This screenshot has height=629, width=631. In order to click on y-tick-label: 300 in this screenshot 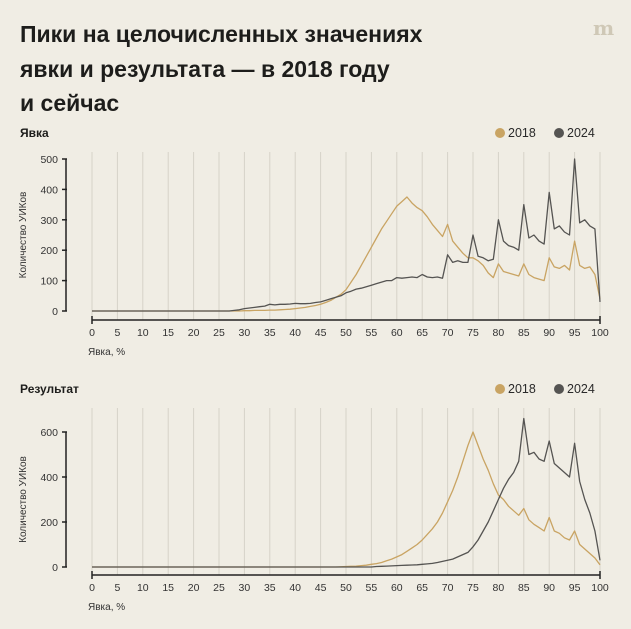, I will do `click(49, 221)`.